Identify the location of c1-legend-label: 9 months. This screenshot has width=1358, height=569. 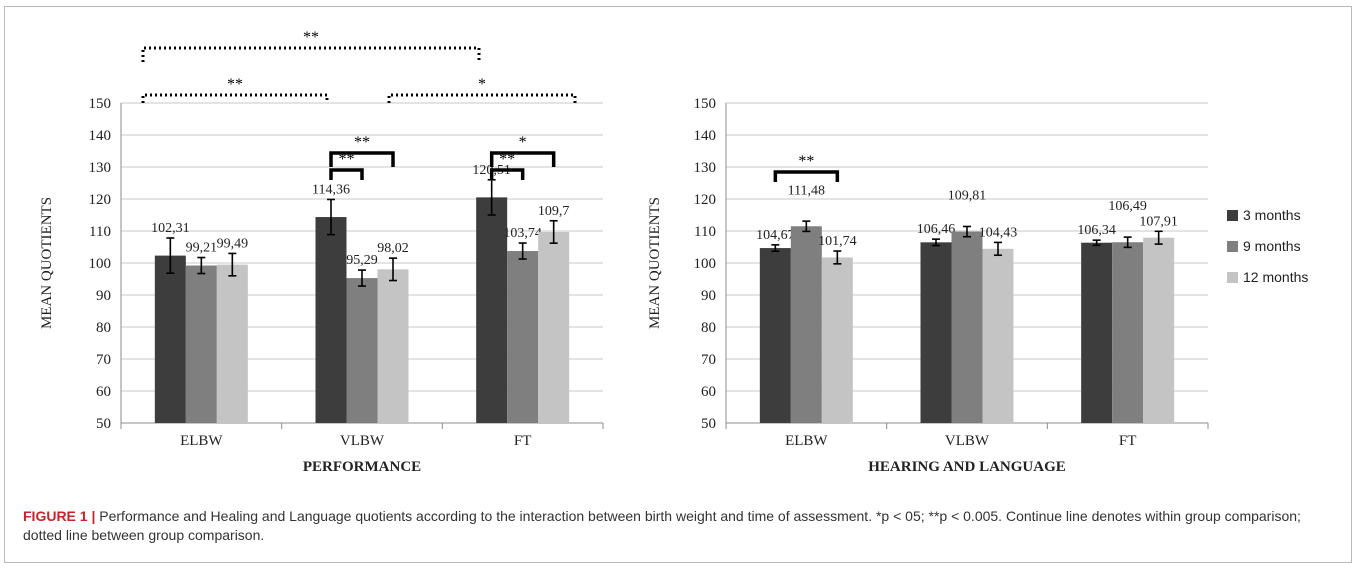
(1272, 246).